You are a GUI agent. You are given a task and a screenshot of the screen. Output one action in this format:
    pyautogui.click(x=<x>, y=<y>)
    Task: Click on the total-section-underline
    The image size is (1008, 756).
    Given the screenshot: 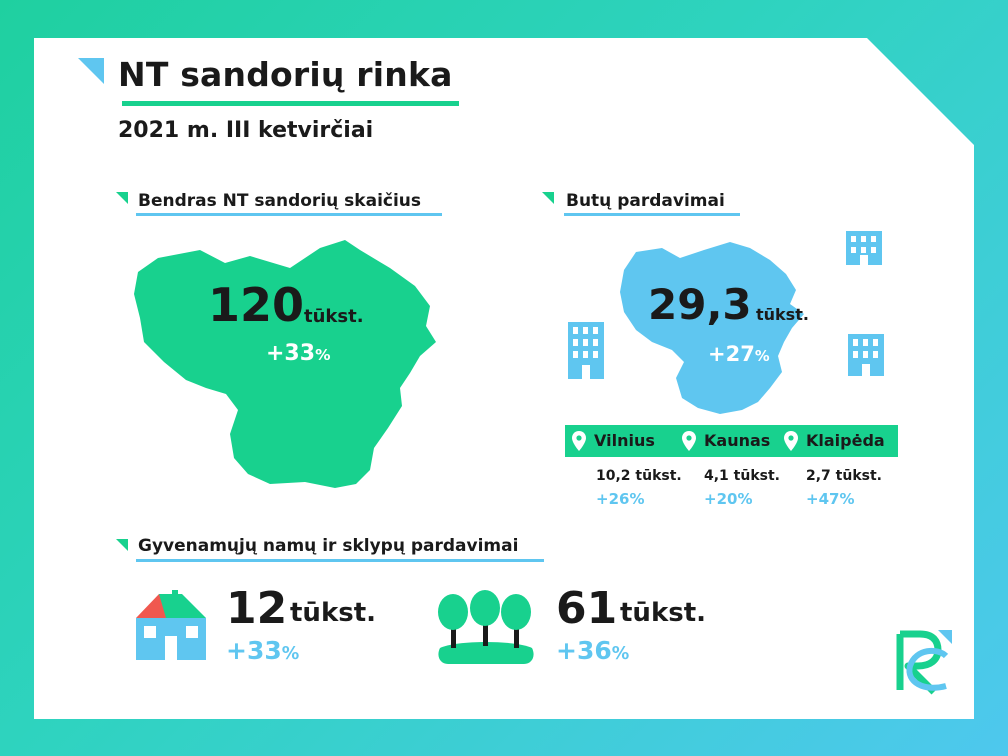 What is the action you would take?
    pyautogui.click(x=289, y=214)
    